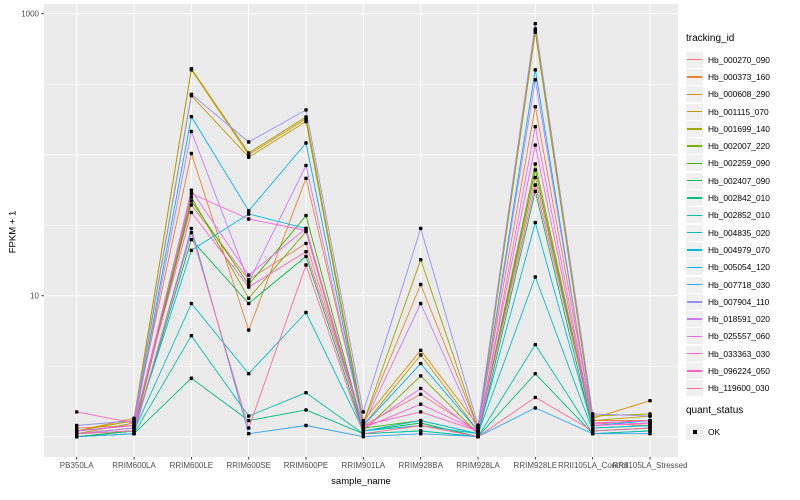 The width and height of the screenshot is (800, 500). Describe the element at coordinates (739, 232) in the screenshot. I see `legend-item-label: Hb_004835_020` at that location.